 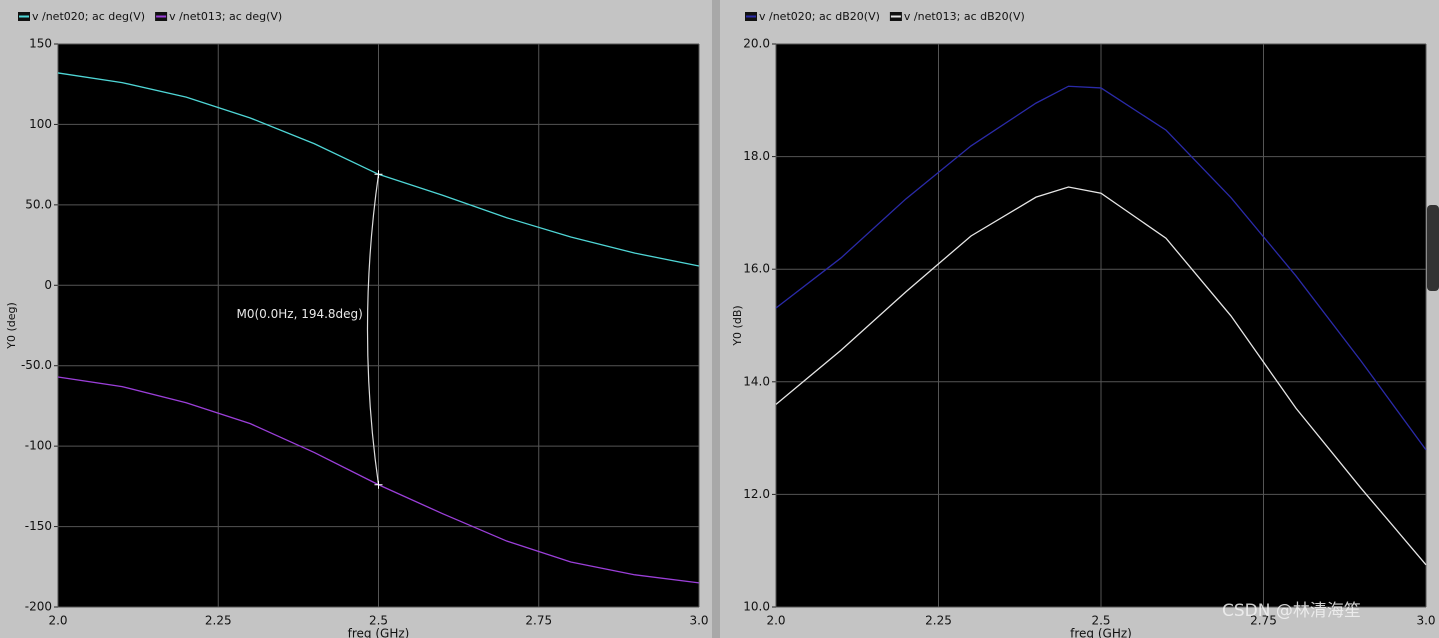 I want to click on marker-line, so click(x=373, y=329).